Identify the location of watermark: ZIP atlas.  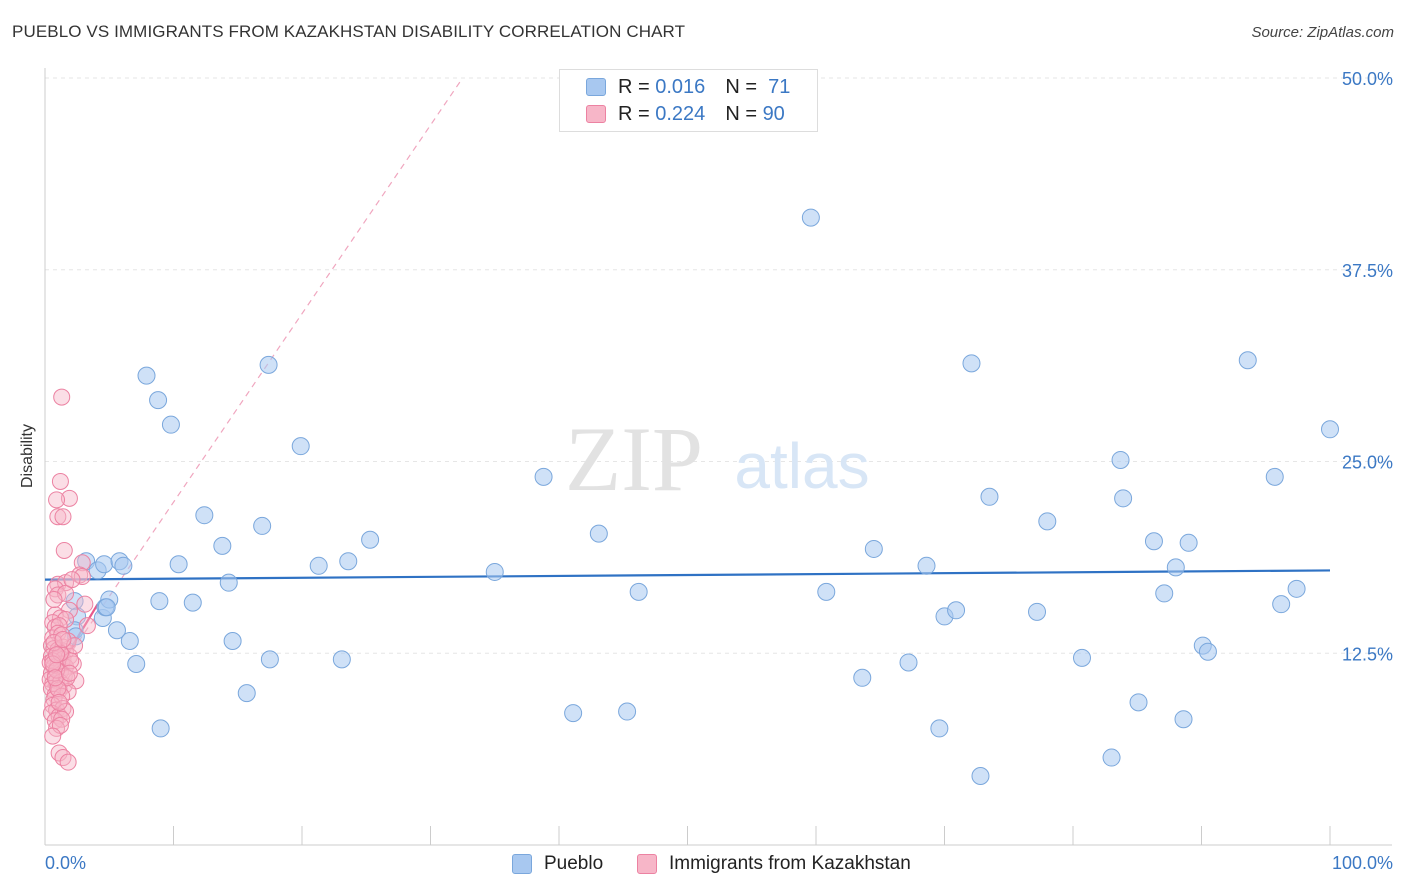
(717, 459).